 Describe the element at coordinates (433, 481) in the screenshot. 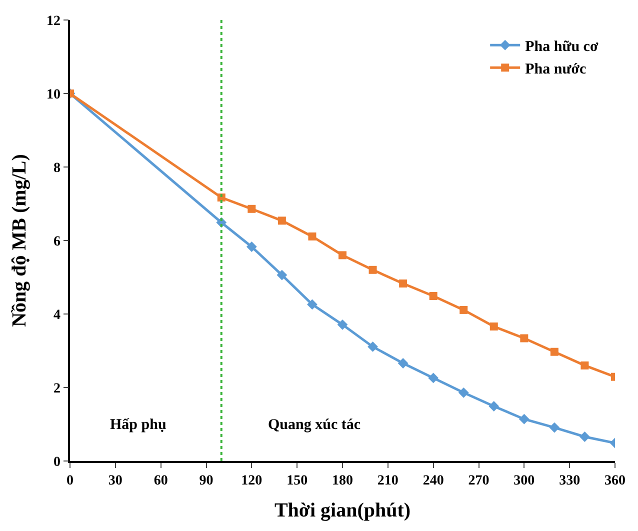

I see `x-tick-label: 240` at that location.